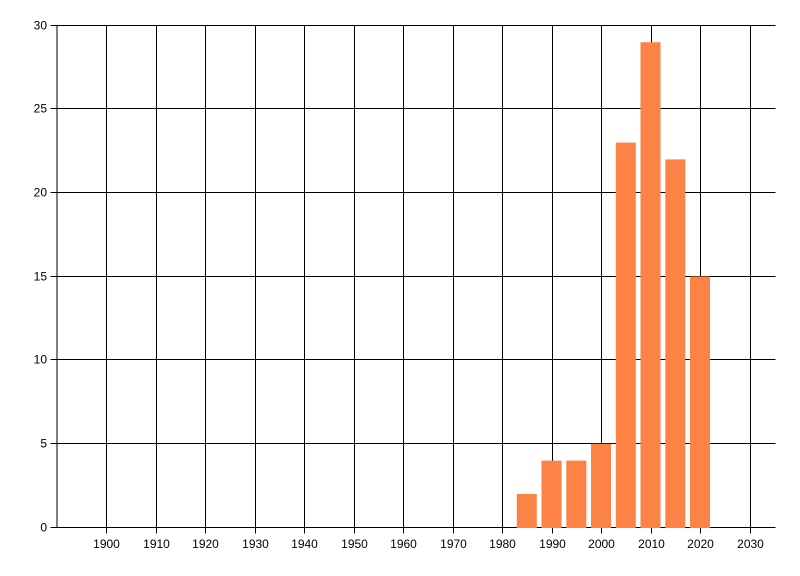 This screenshot has height=576, width=800. Describe the element at coordinates (156, 544) in the screenshot. I see `x-tick-label-1910: 1910` at that location.